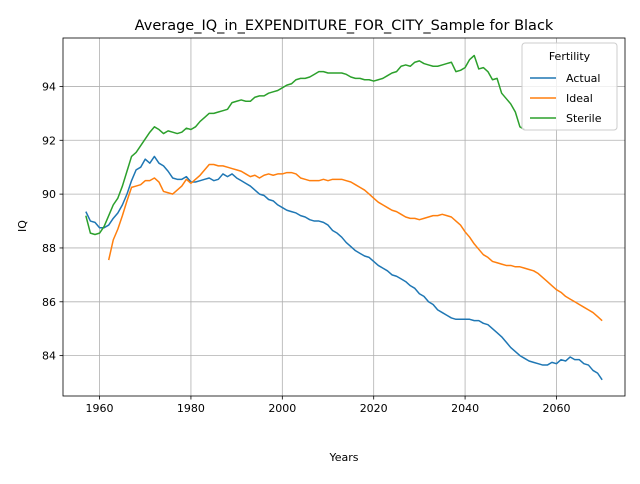  What do you see at coordinates (561, 98) in the screenshot?
I see `legend-entry-ideal: Ideal` at bounding box center [561, 98].